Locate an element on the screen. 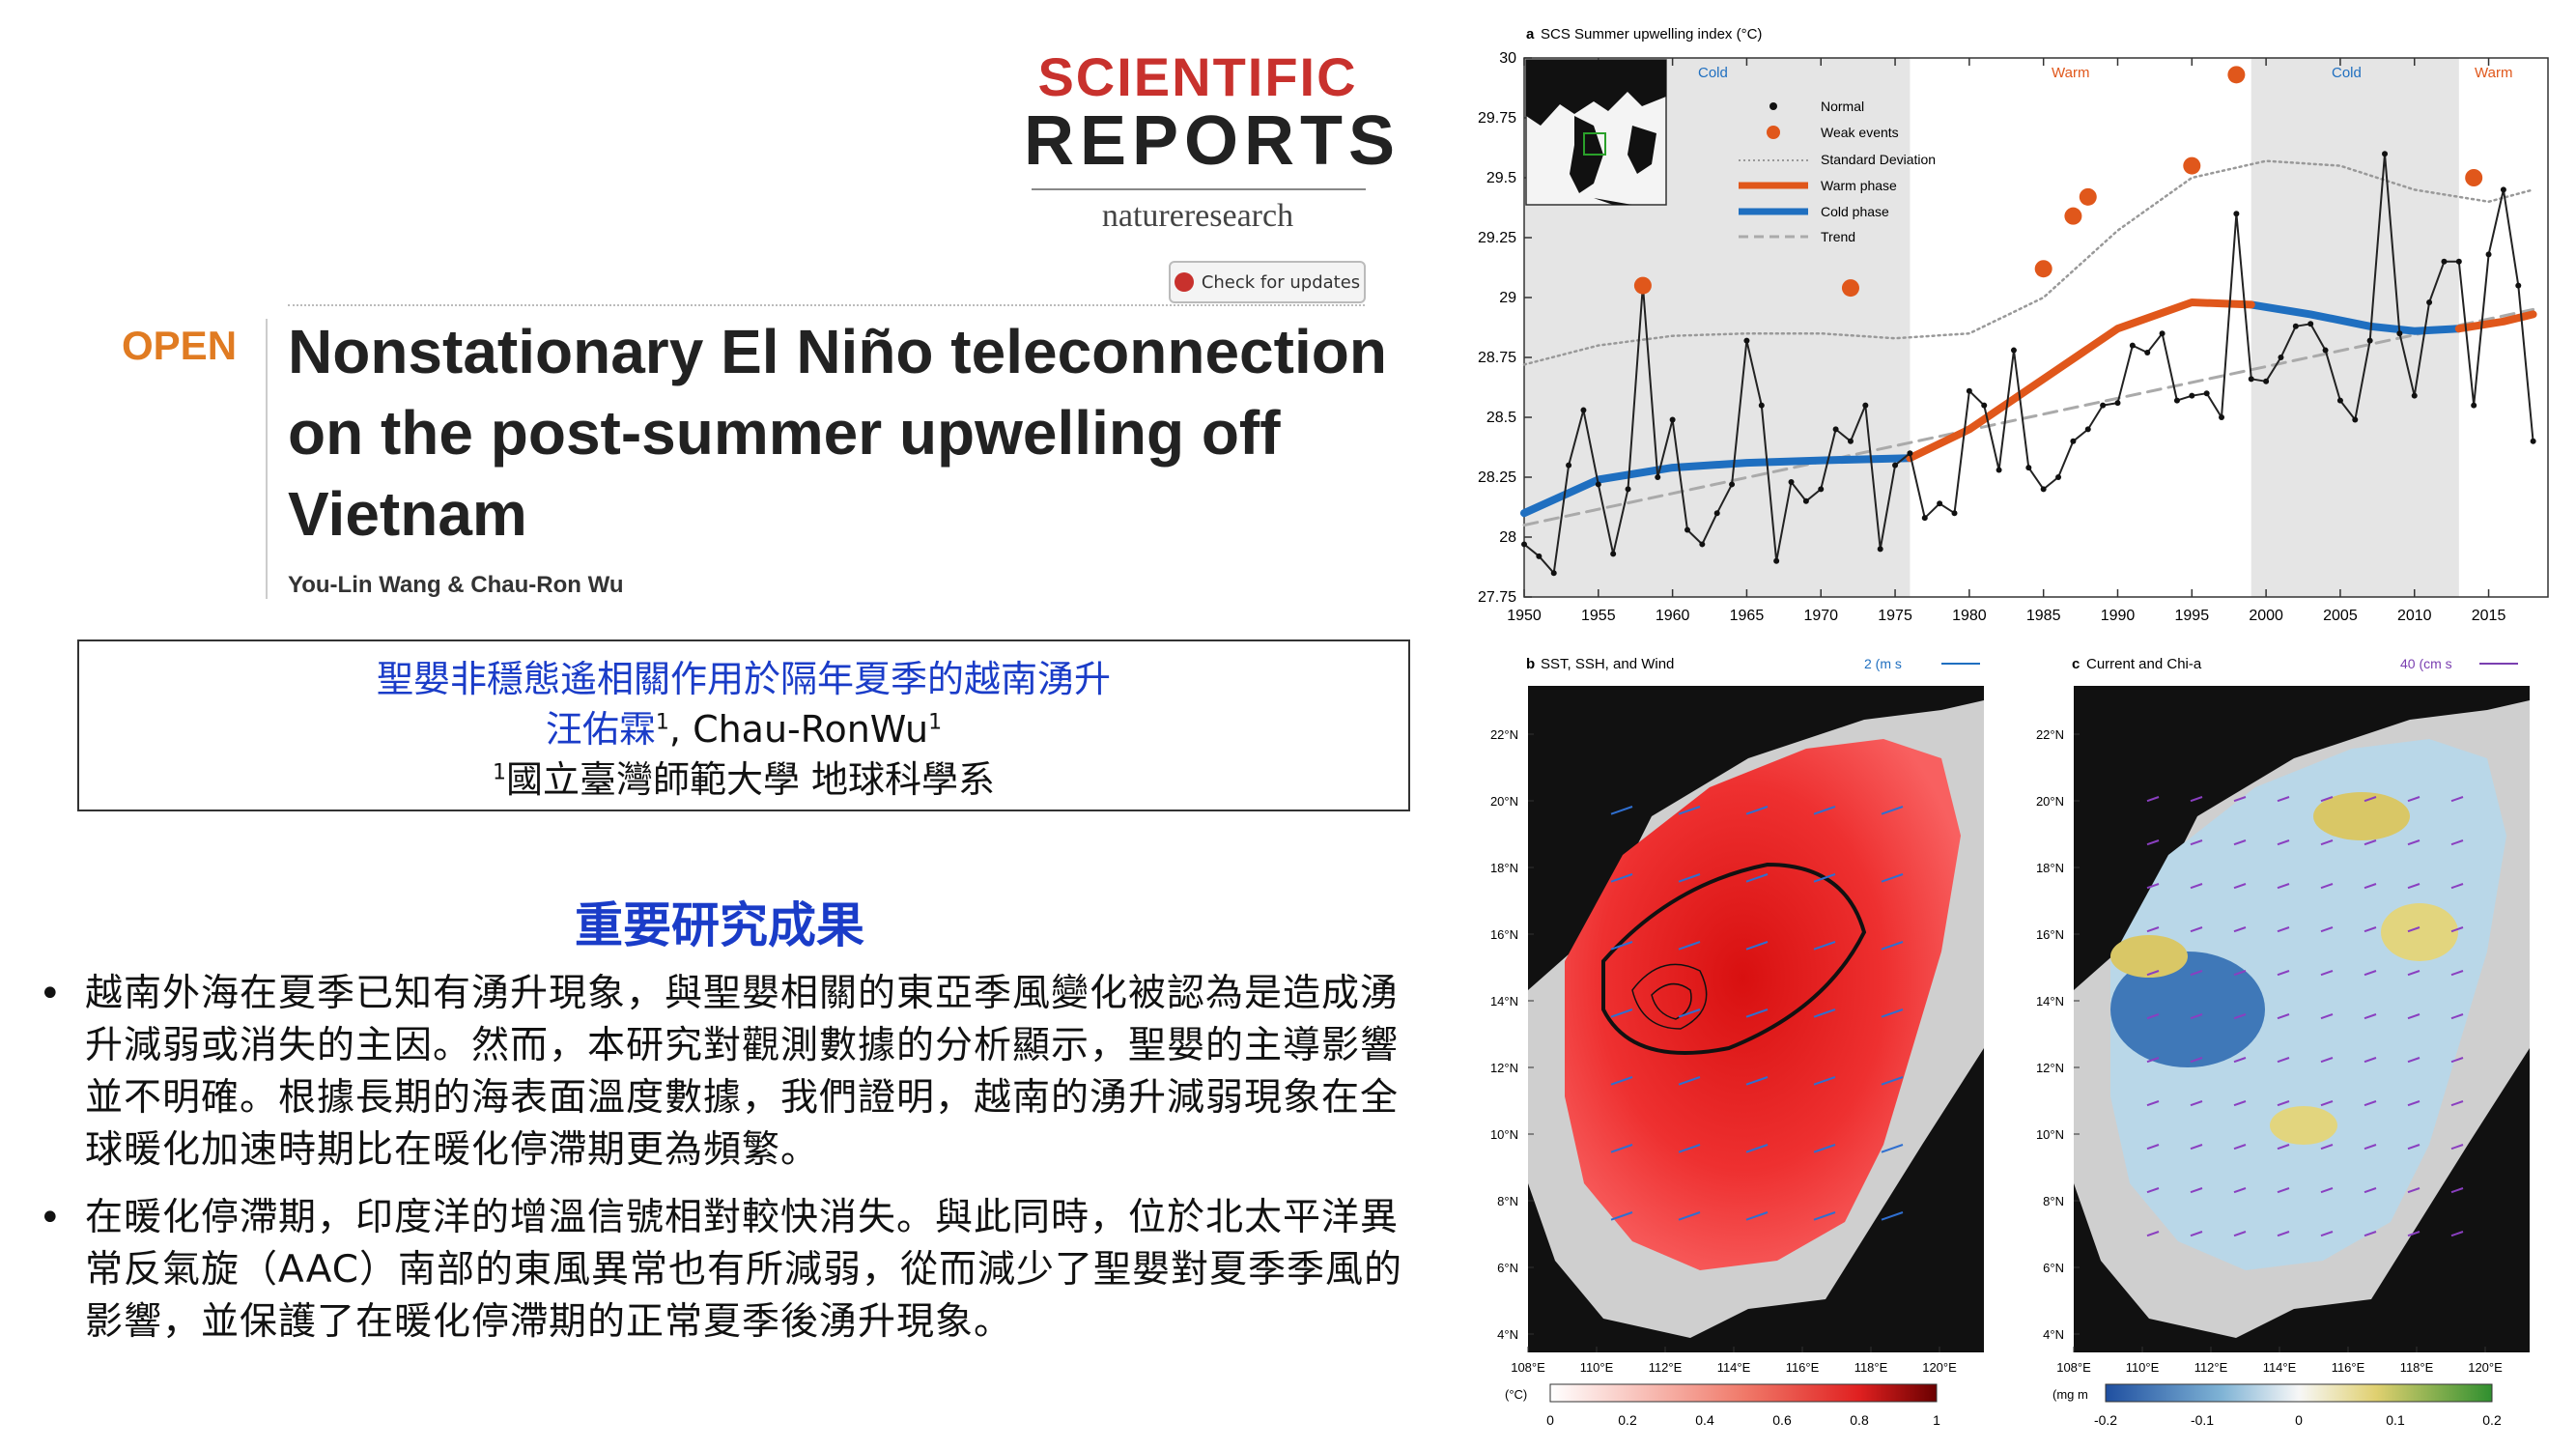 This screenshot has width=2576, height=1449. panel-b-title: SST, SSH, and Wind is located at coordinates (1607, 664).